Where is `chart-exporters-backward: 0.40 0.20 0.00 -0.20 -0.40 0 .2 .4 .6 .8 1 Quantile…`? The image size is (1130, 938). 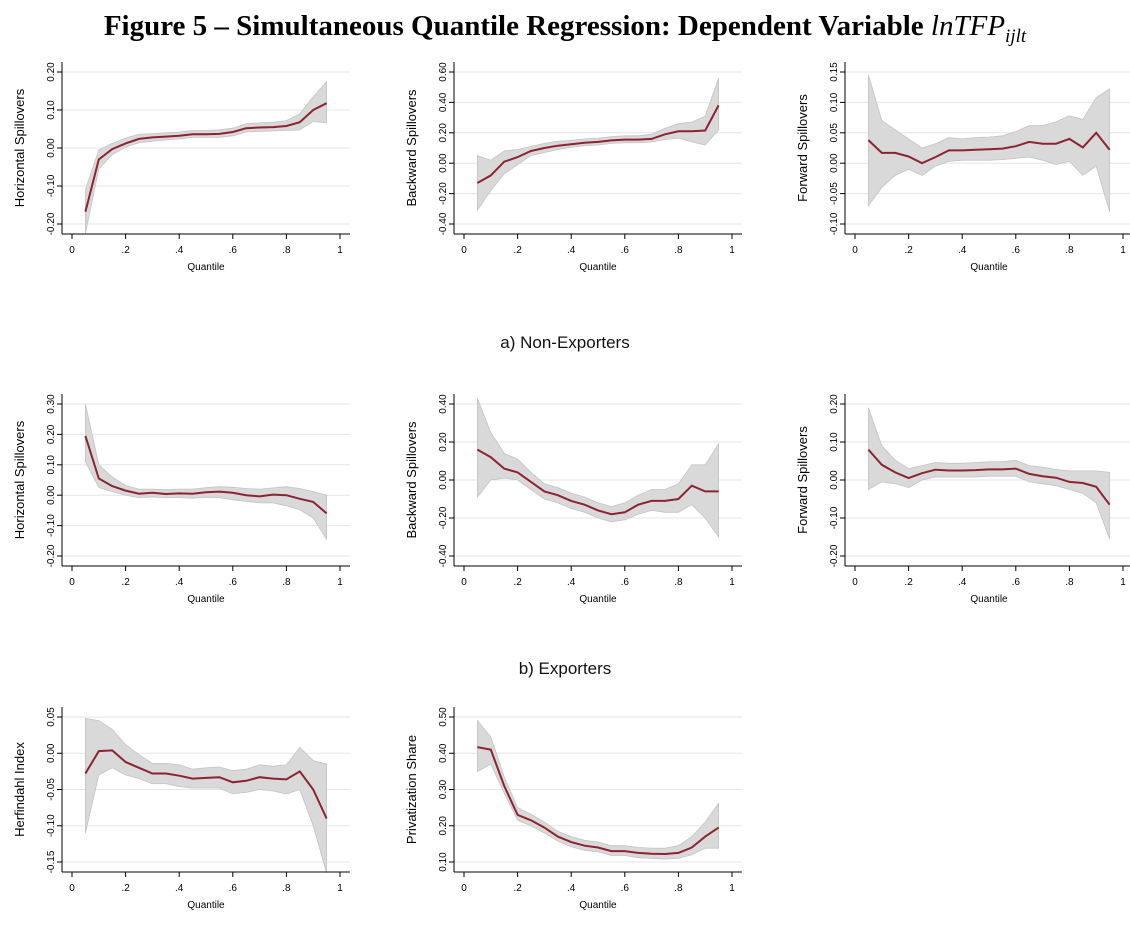 chart-exporters-backward: 0.40 0.20 0.00 -0.20 -0.40 0 .2 .4 .6 .8 1 Quantile… is located at coordinates (573, 499).